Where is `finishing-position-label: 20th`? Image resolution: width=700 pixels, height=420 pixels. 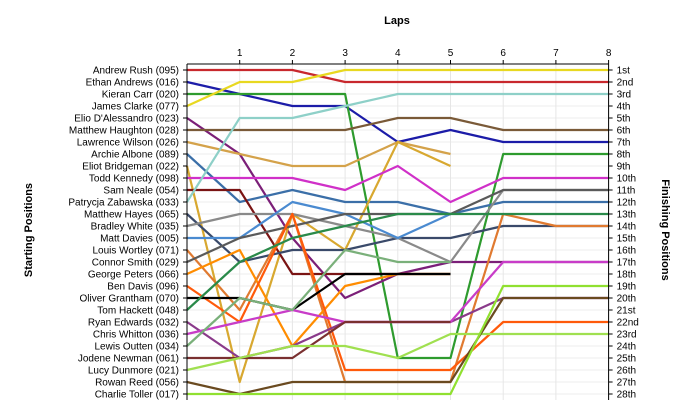 finishing-position-label: 20th is located at coordinates (626, 299).